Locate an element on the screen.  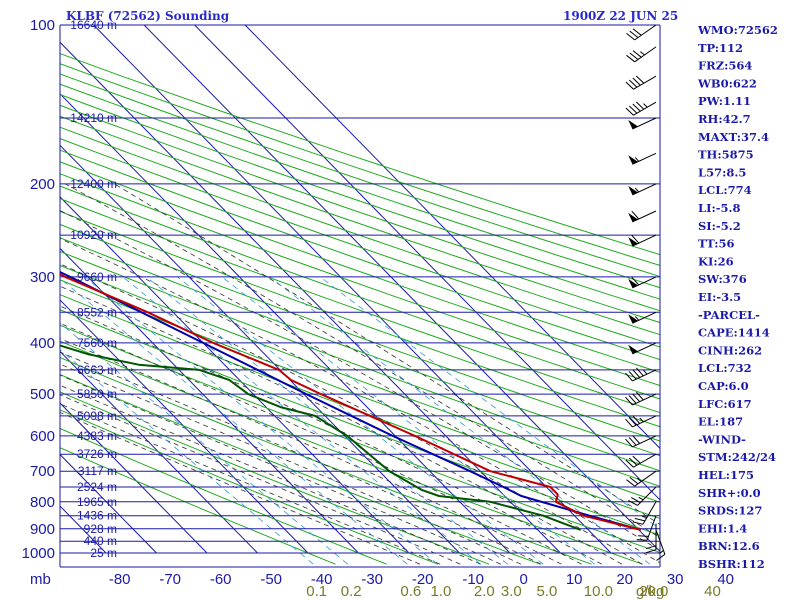
chart-title: KLBF (72562) Sounding is located at coordinates (148, 16).